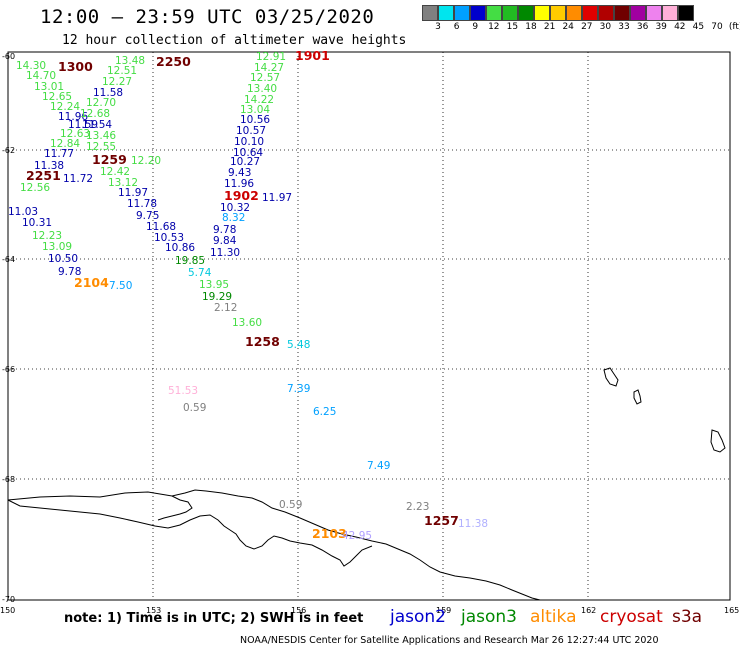  I want to click on wave-height-label: 11.77, so click(59, 154).